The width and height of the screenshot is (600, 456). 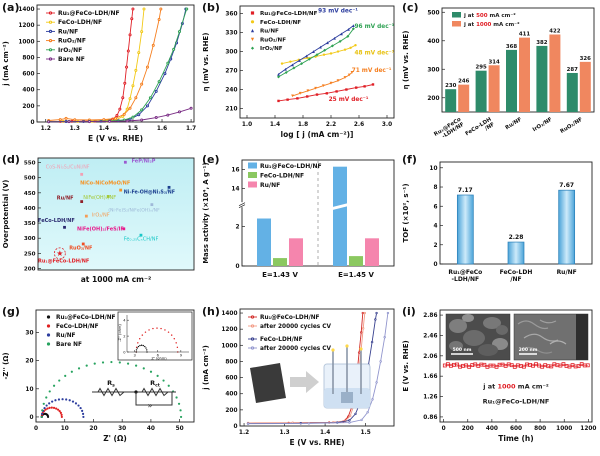 What do you see at coordinates (481, 68) in the screenshot?
I see `svg-text: 295` at bounding box center [481, 68].